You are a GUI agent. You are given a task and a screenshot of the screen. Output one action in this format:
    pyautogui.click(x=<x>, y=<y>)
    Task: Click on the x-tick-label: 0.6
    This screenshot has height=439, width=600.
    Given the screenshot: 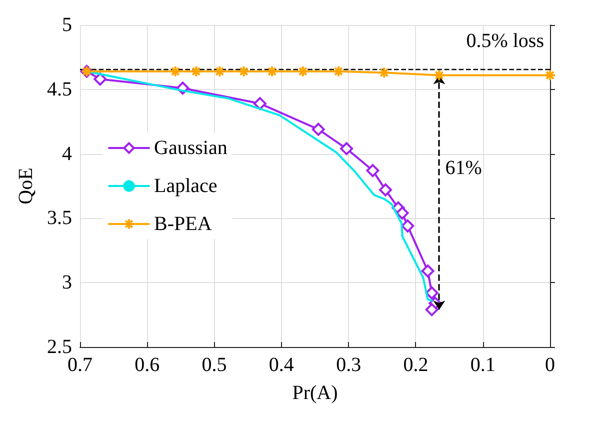 What is the action you would take?
    pyautogui.click(x=147, y=365)
    